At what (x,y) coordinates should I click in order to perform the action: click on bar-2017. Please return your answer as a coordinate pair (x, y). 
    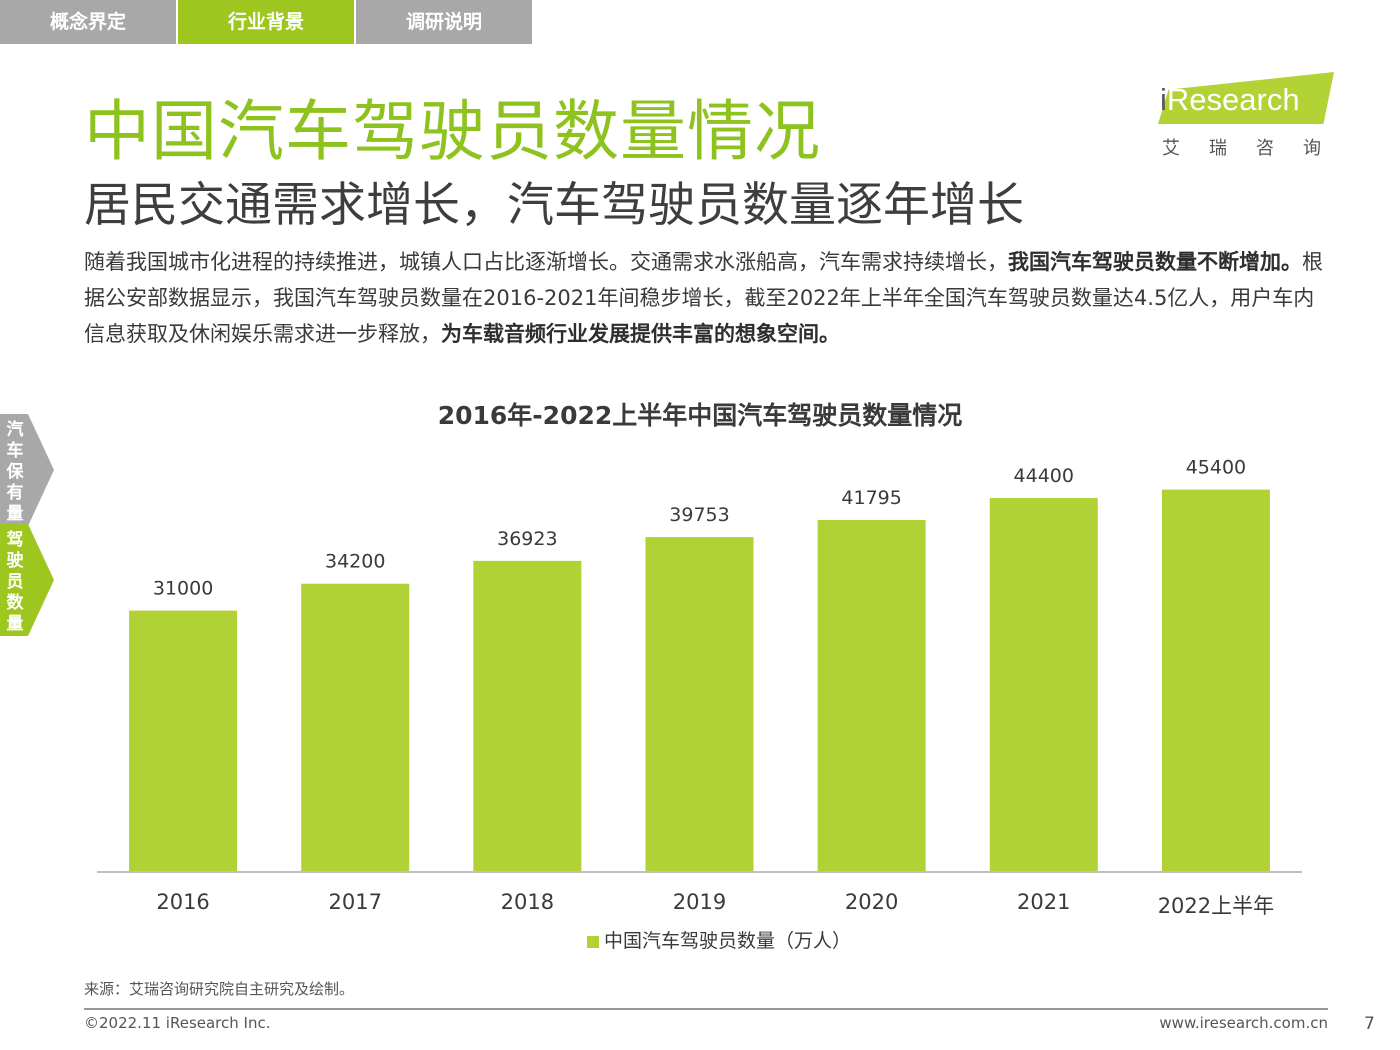
    Looking at the image, I should click on (355, 727).